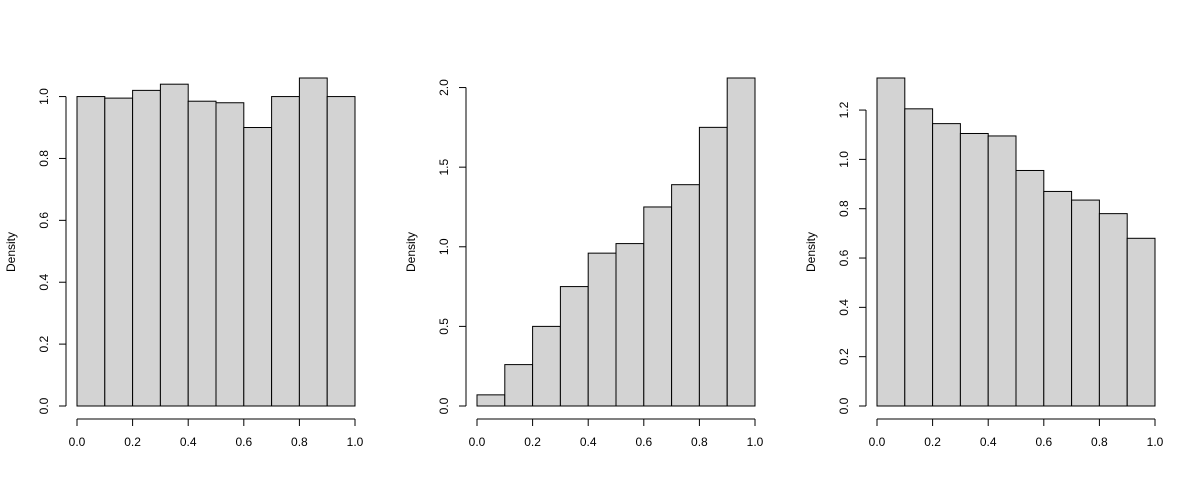 The image size is (1200, 500). I want to click on y-tick-label: 2.0, so click(444, 87).